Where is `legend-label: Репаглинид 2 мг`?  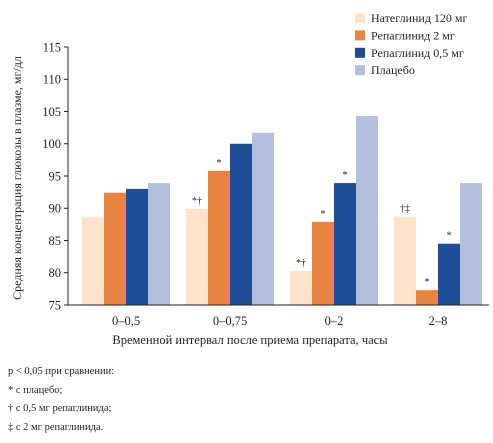
legend-label: Репаглинид 2 мг is located at coordinates (413, 35).